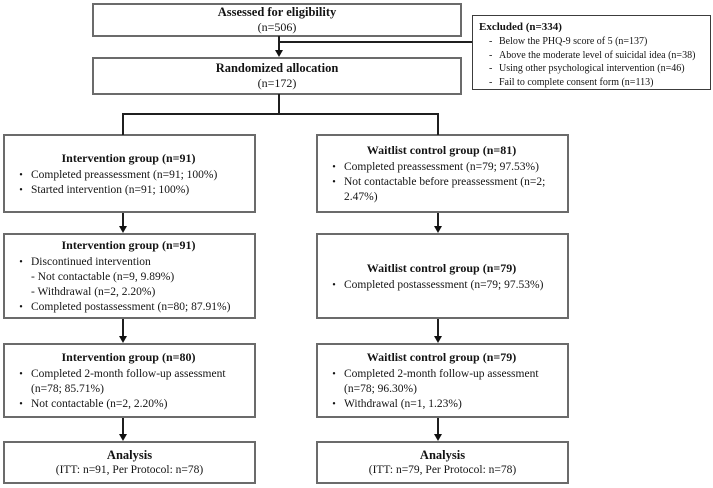  I want to click on item-text: Completed preassessment (n=79; 97.53%), so click(441, 167).